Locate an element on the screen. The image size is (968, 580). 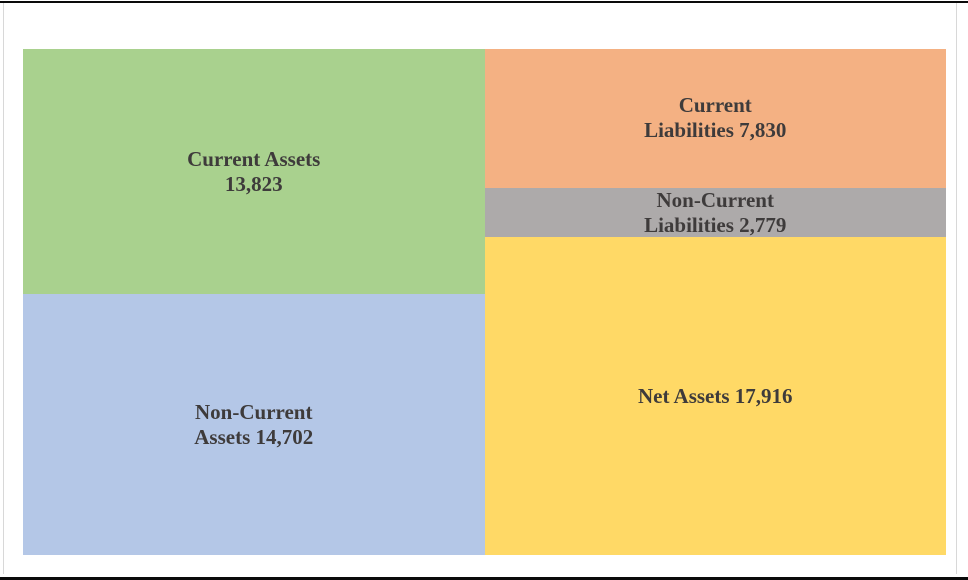
segment-label-line: Current is located at coordinates (715, 105).